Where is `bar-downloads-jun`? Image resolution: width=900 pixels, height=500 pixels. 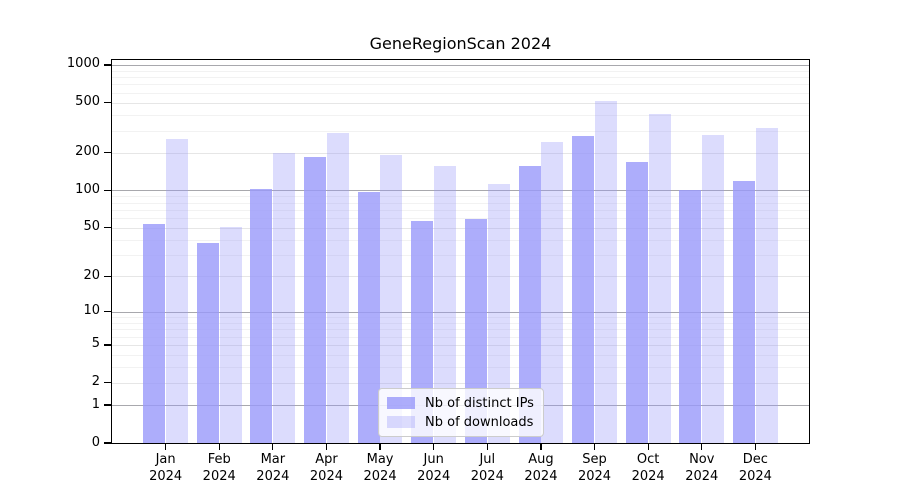 bar-downloads-jun is located at coordinates (445, 304).